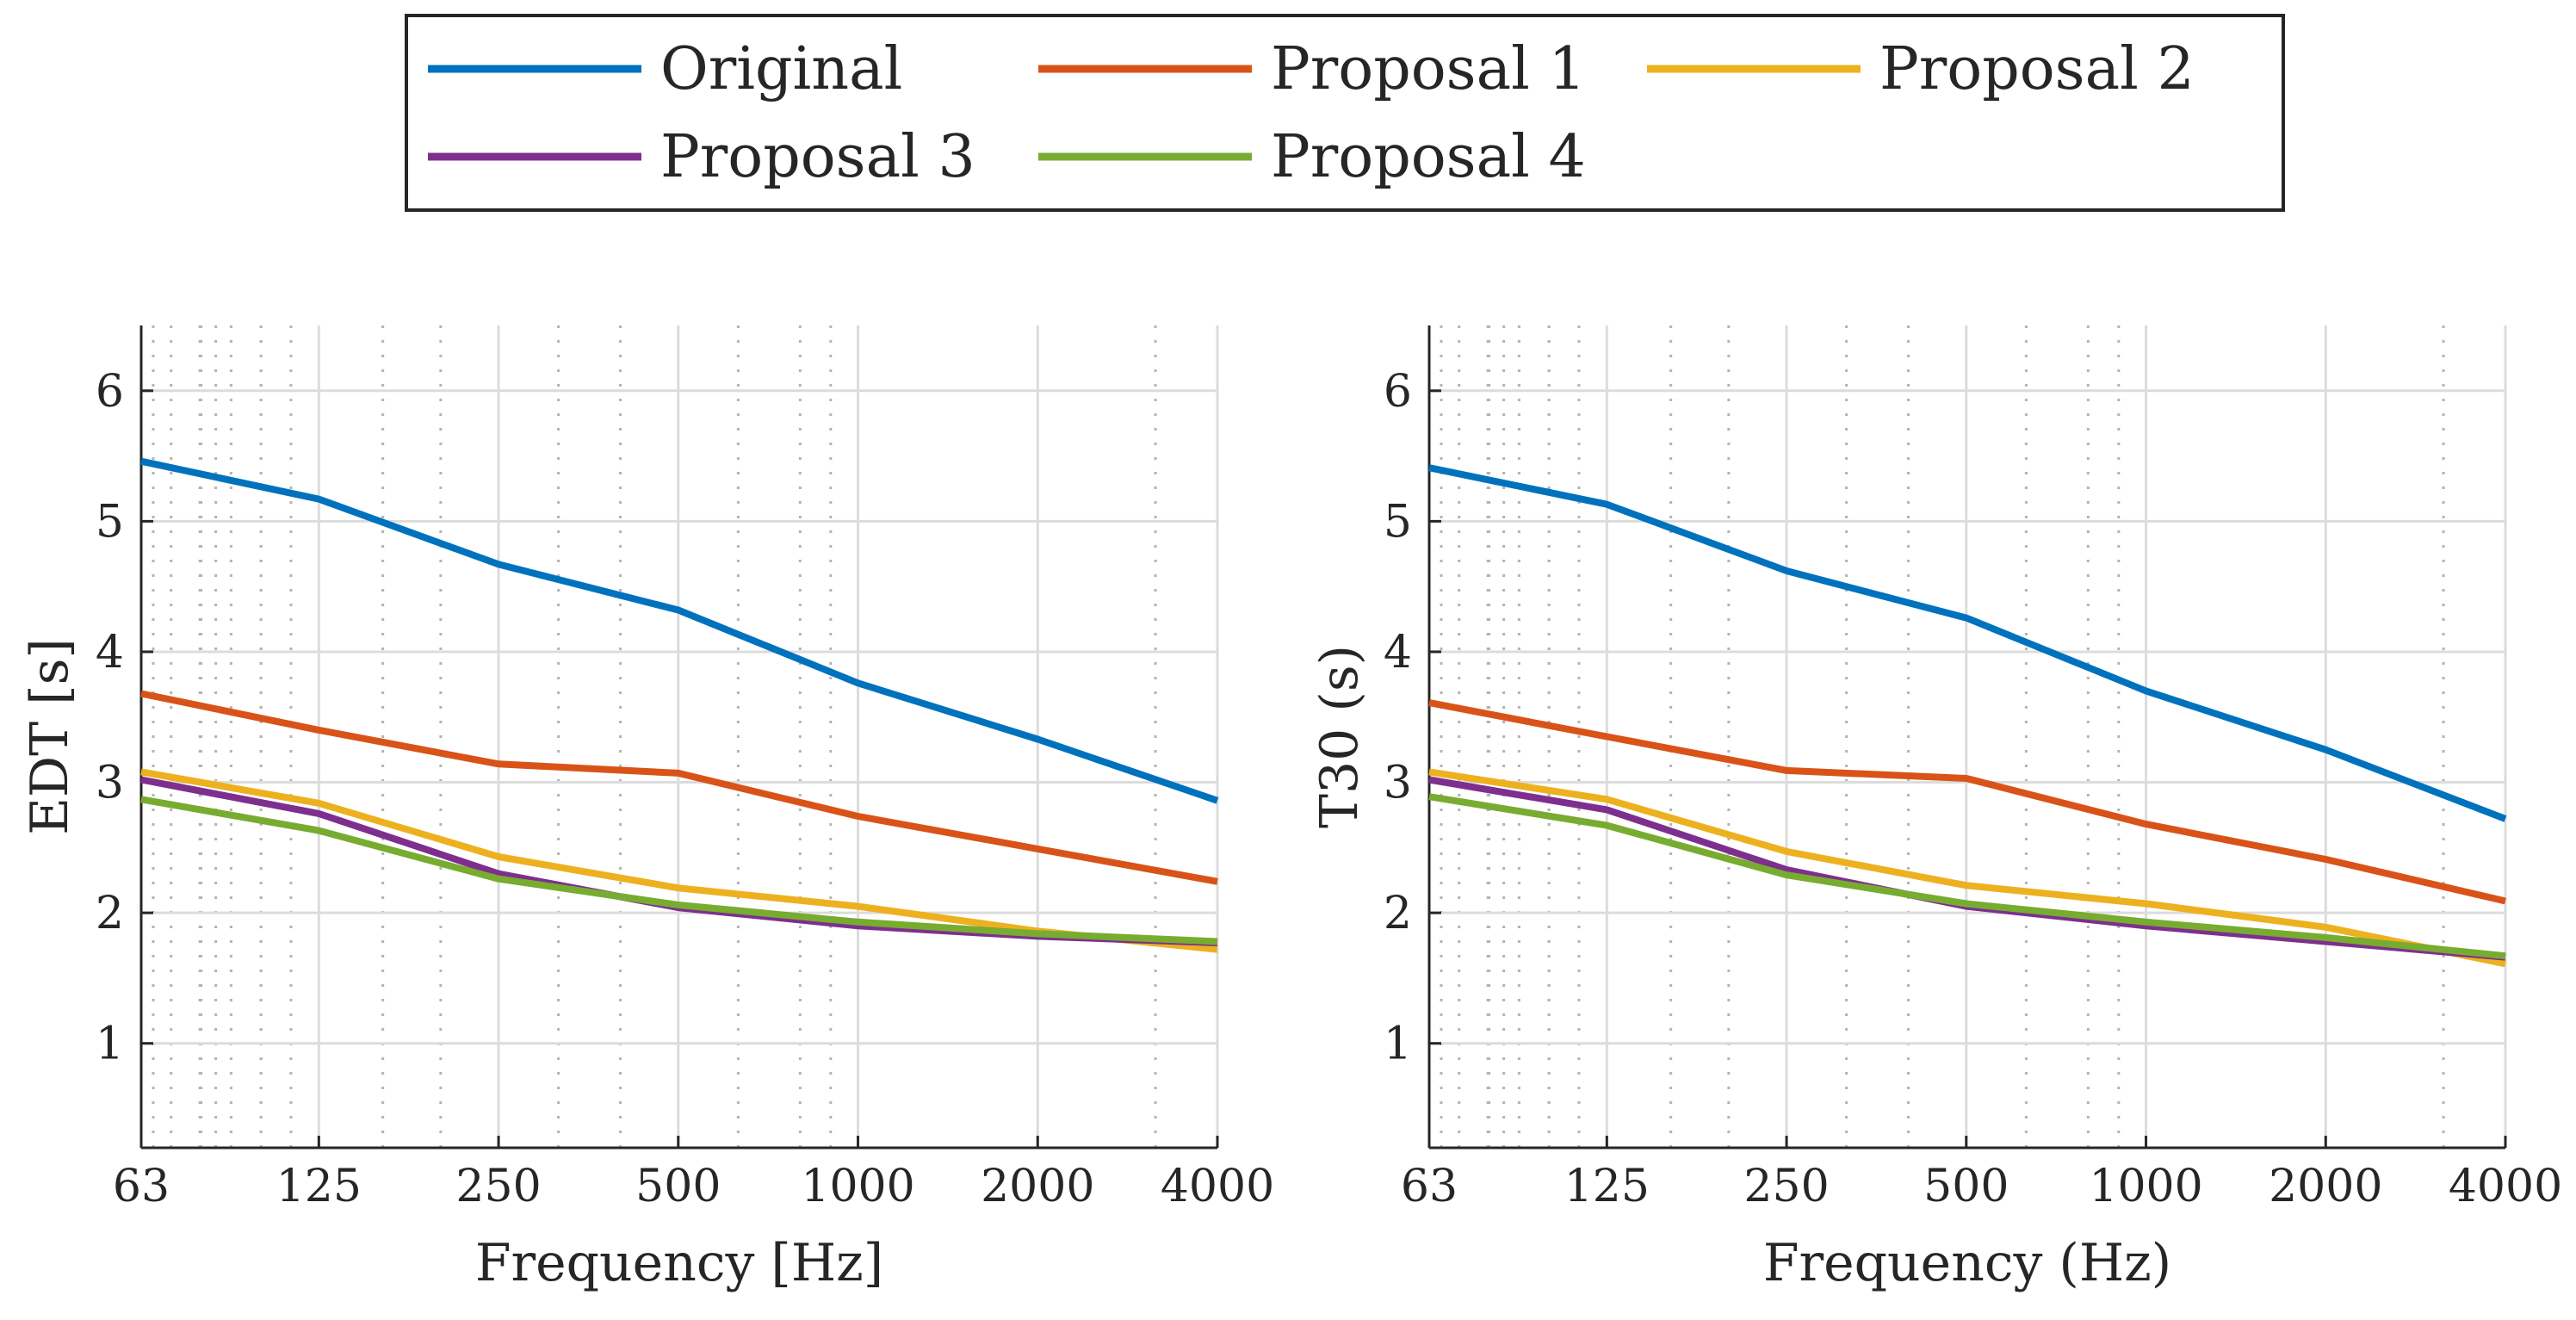 The height and width of the screenshot is (1320, 2576). Describe the element at coordinates (50, 736) in the screenshot. I see `y-axis-label: EDT [s]` at that location.